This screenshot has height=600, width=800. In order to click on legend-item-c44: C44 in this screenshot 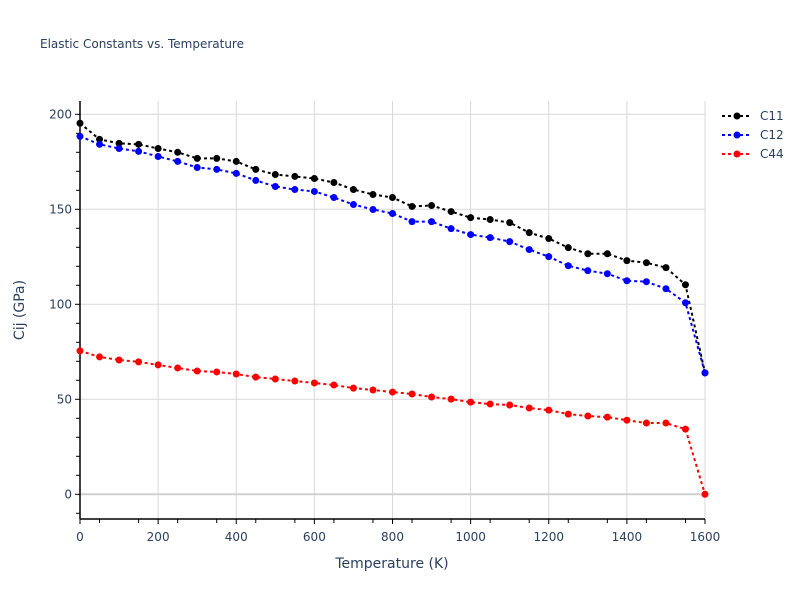, I will do `click(752, 153)`.